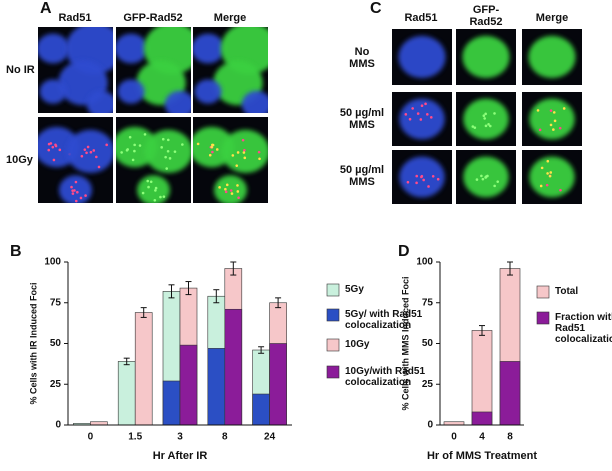 The width and height of the screenshot is (612, 471). I want to click on x-tick-label: 24, so click(270, 437).